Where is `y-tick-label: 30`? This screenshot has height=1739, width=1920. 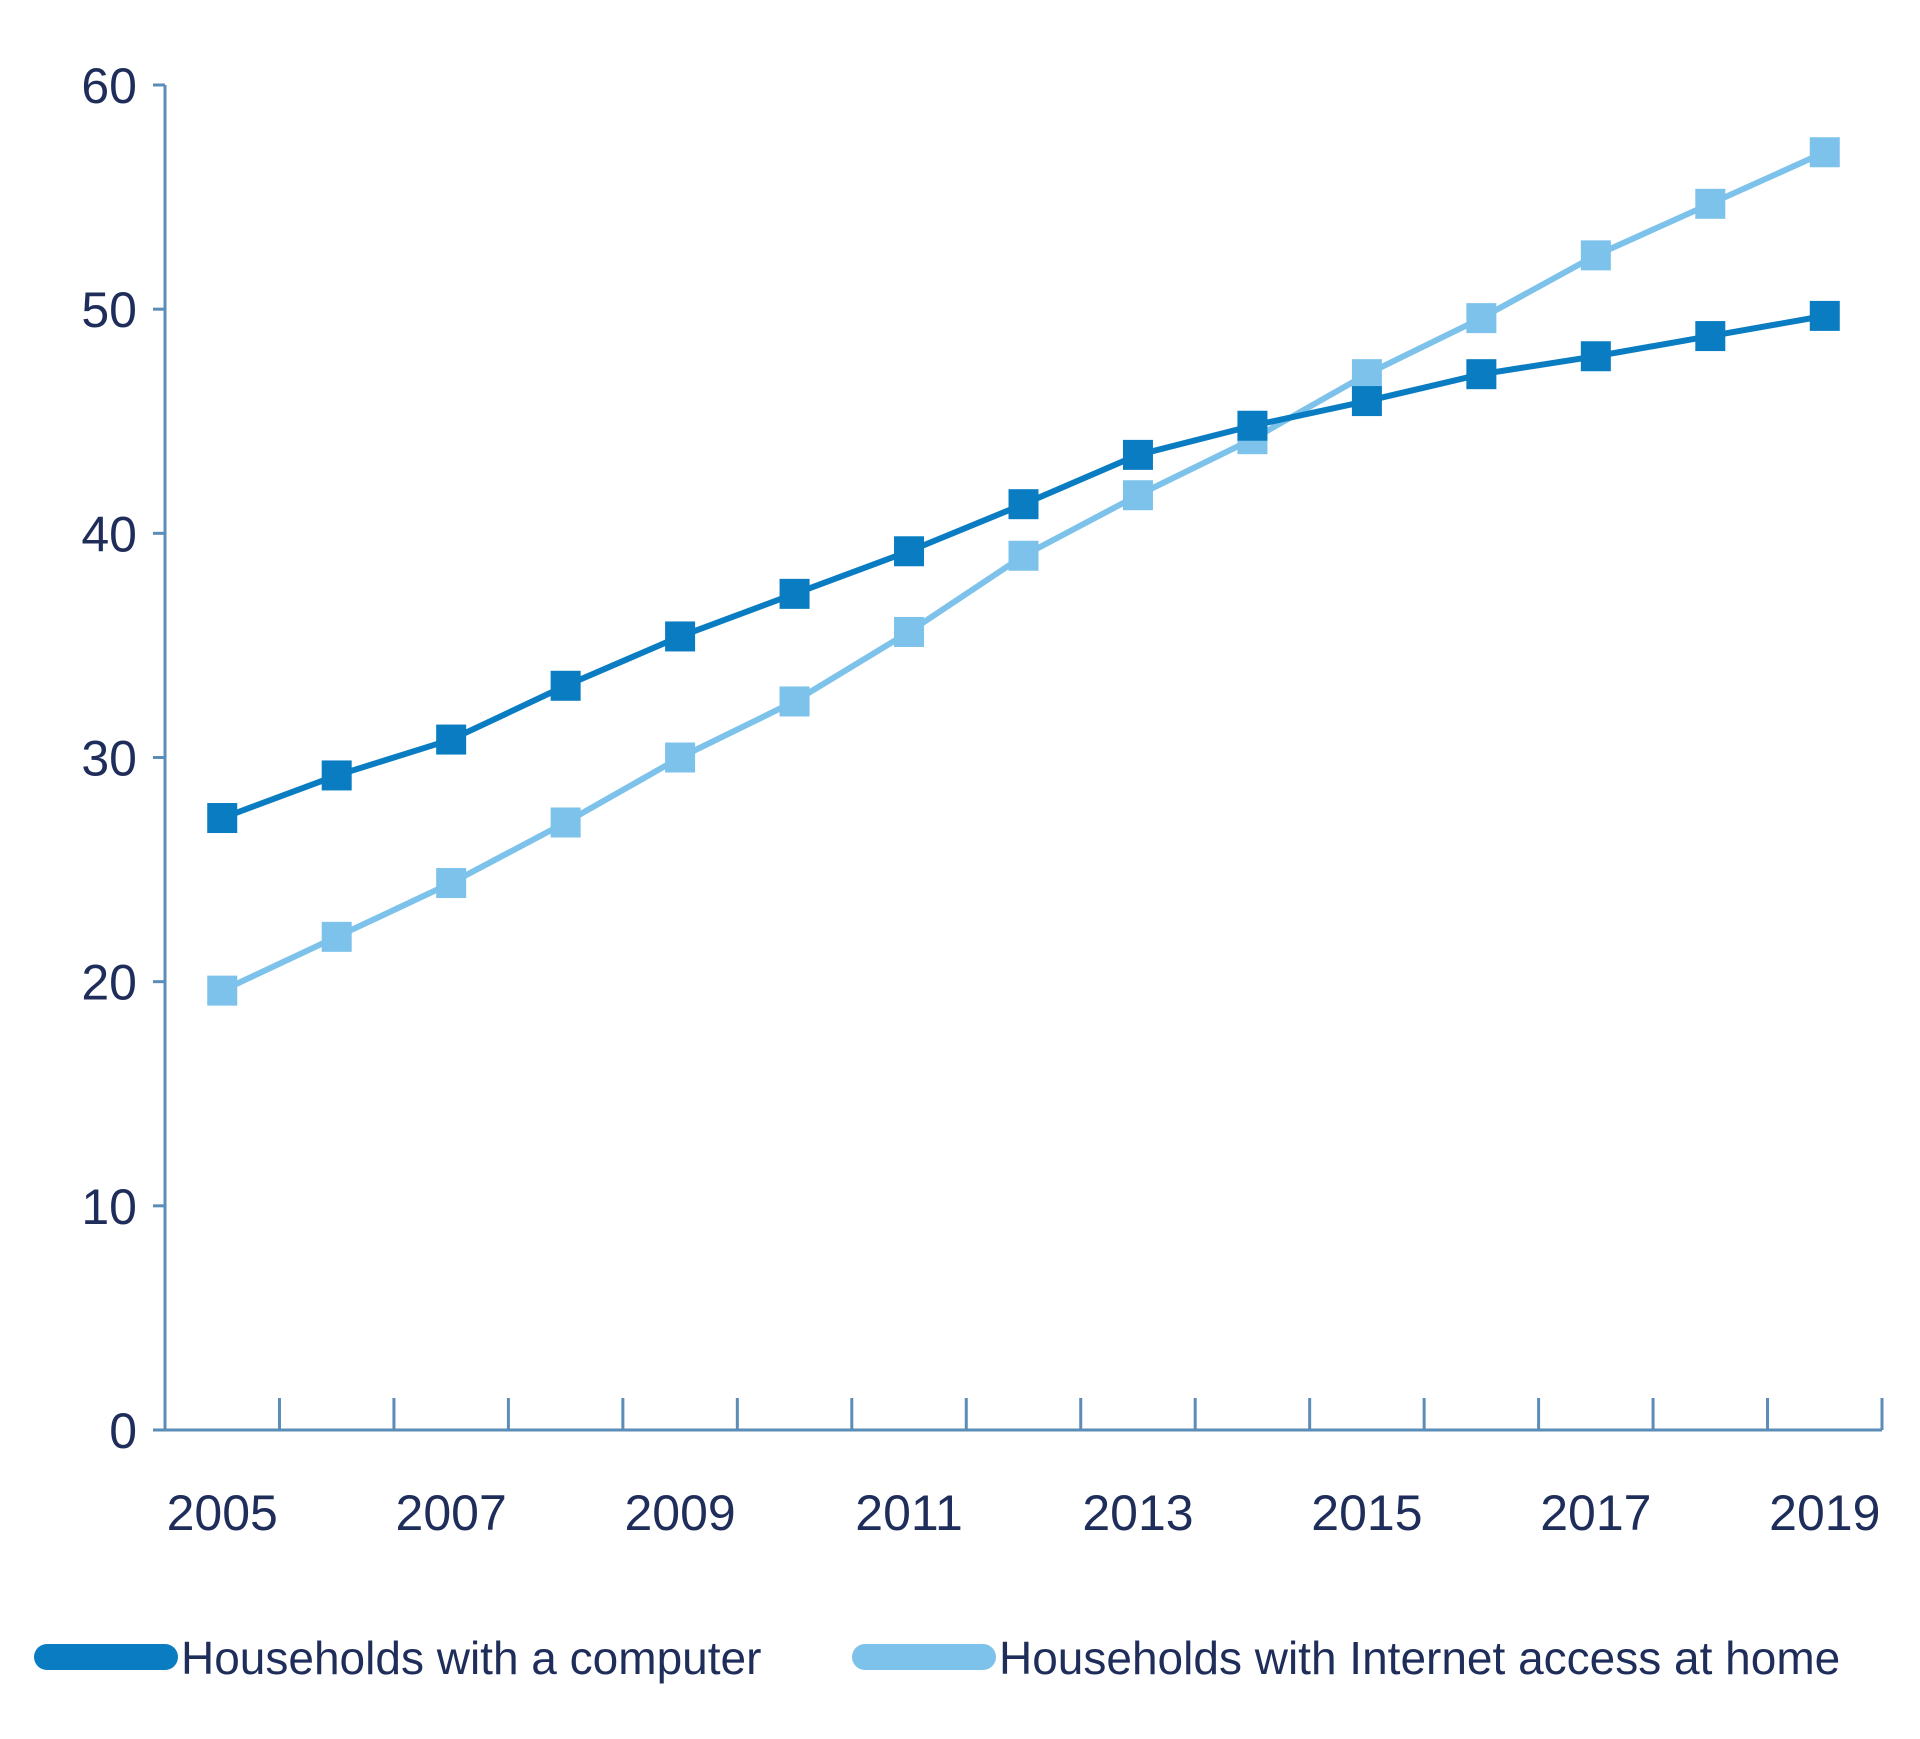
y-tick-label: 30 is located at coordinates (109, 759).